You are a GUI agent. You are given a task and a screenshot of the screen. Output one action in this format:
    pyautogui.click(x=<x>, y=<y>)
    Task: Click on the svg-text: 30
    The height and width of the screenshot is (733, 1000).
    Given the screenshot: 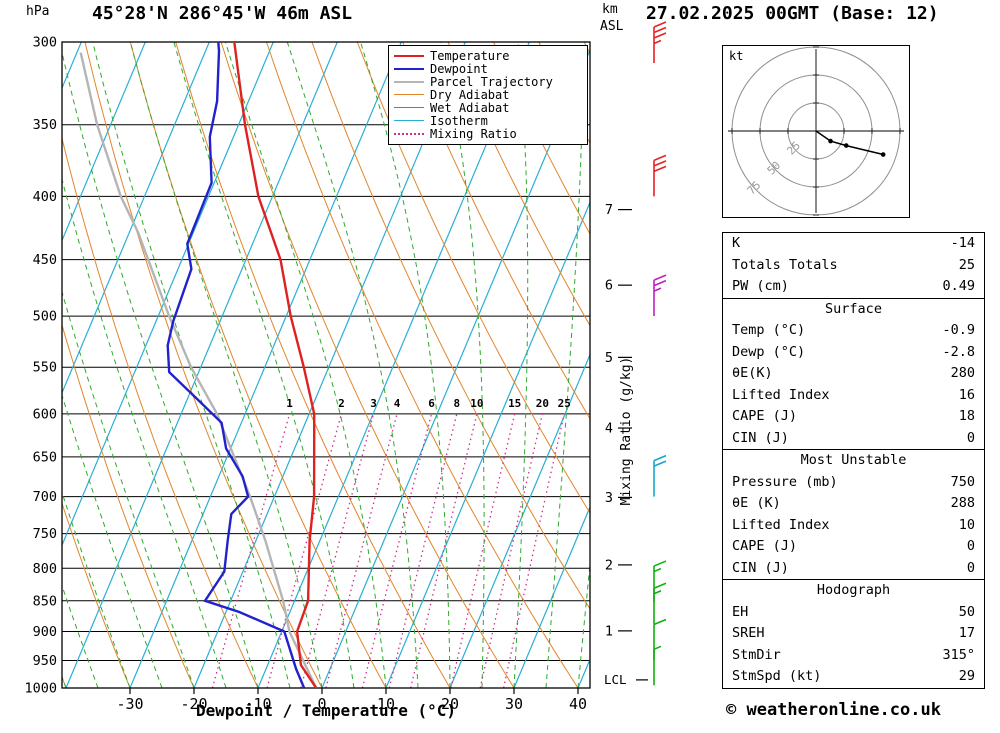 What is the action you would take?
    pyautogui.click(x=514, y=704)
    